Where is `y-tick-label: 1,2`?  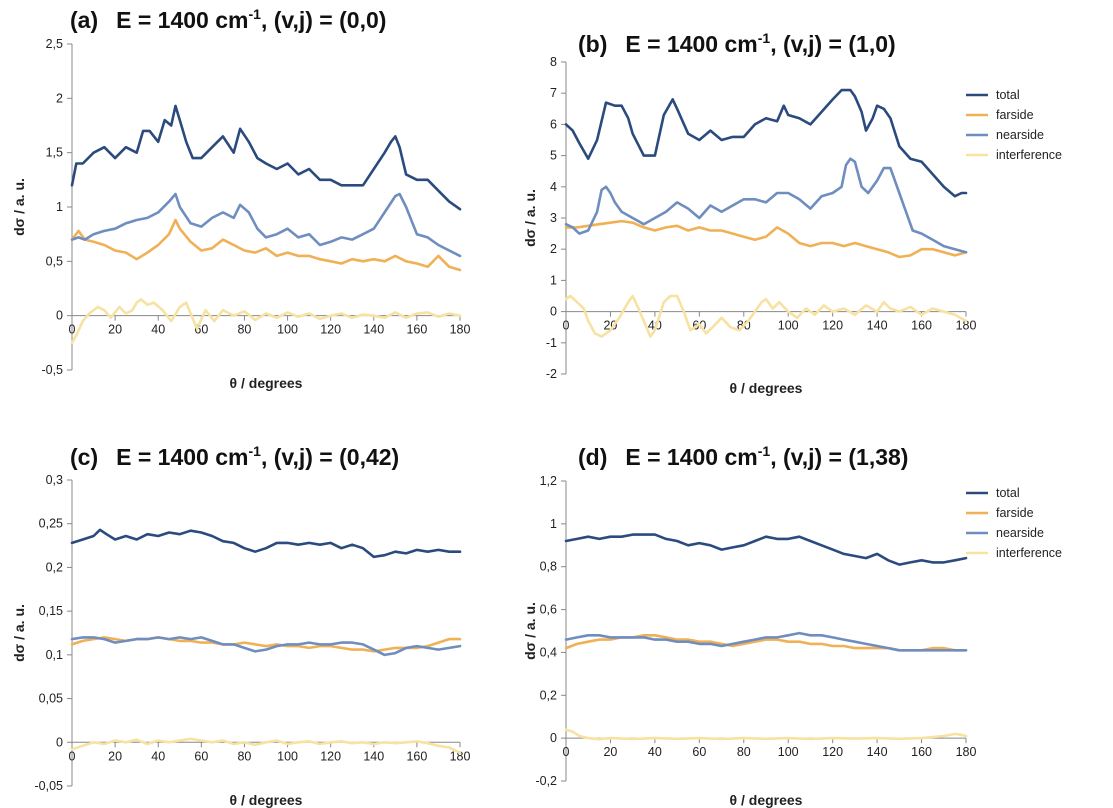
y-tick-label: 1,2 is located at coordinates (548, 481).